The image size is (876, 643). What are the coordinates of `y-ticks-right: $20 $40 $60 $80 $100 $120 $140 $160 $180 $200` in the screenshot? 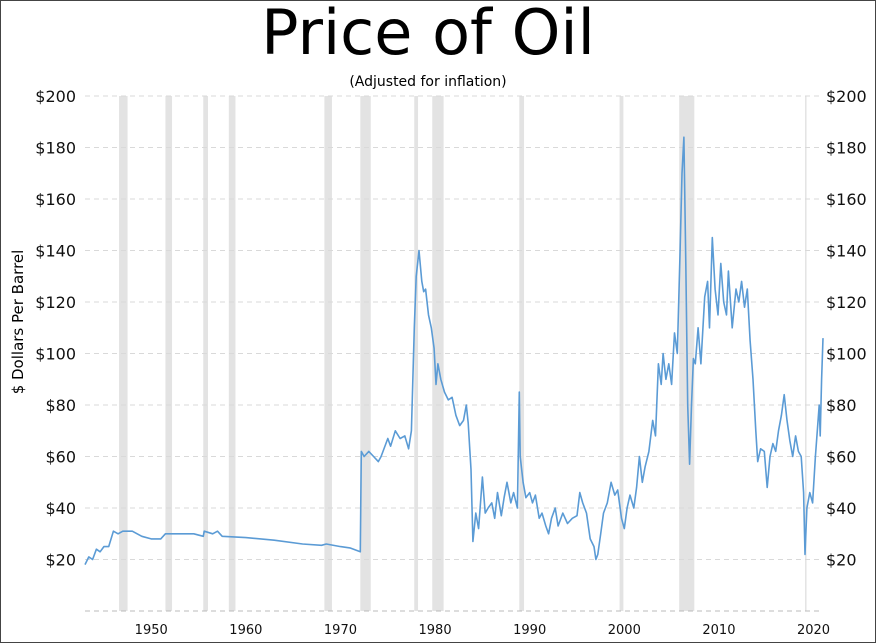 It's located at (846, 328).